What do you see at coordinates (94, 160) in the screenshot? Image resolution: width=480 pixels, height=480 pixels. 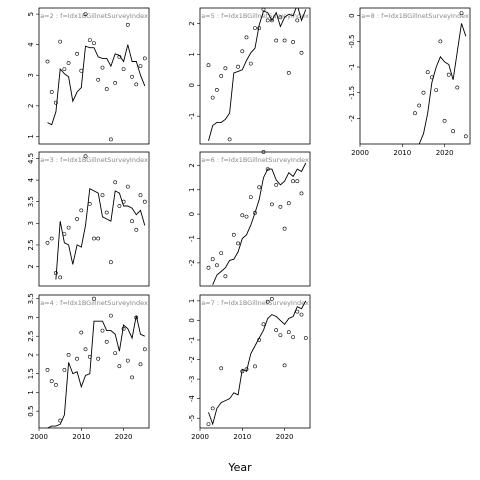 I see `panel-label: a=3 : f=Idx1BGillnetSurveyIndex` at bounding box center [94, 160].